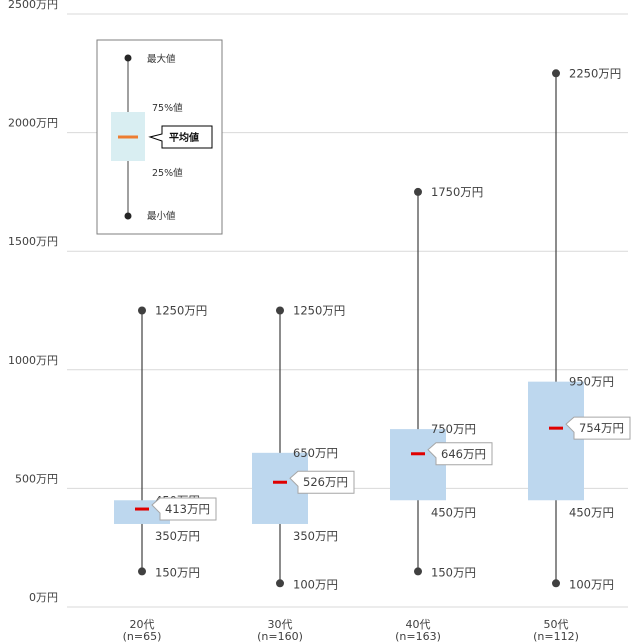 This screenshot has width=636, height=642. What do you see at coordinates (167, 108) in the screenshot?
I see `legend-q3-label: 75%値` at bounding box center [167, 108].